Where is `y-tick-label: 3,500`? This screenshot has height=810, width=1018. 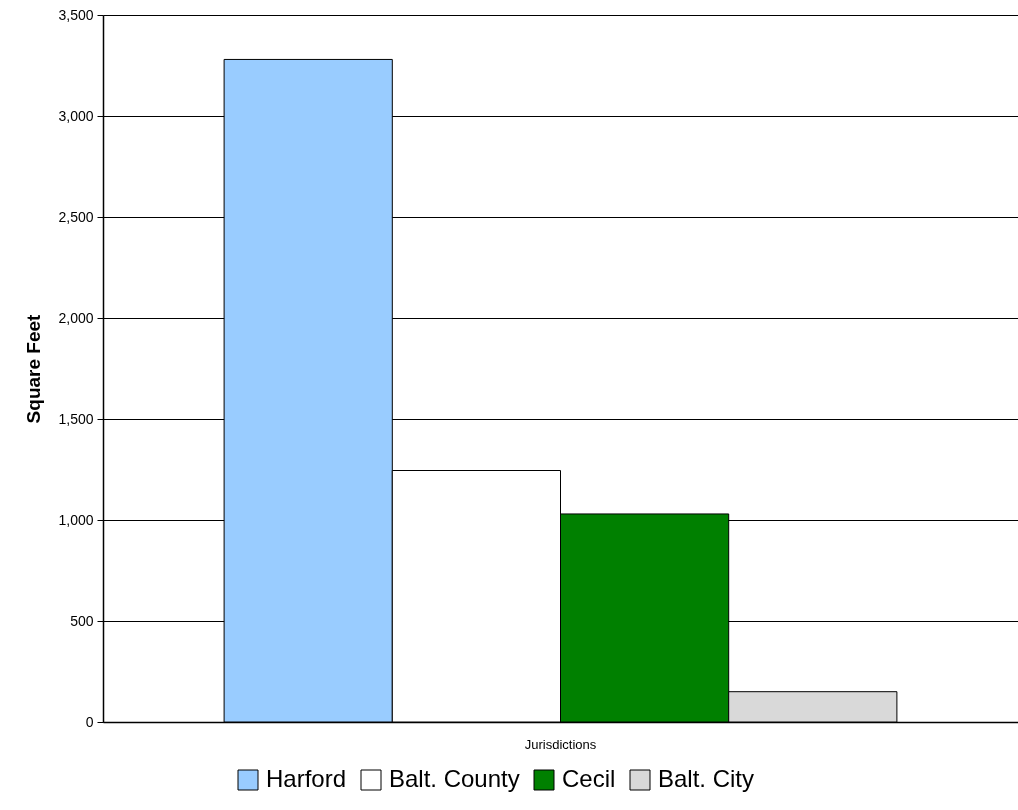
y-tick-label: 3,500 is located at coordinates (76, 14).